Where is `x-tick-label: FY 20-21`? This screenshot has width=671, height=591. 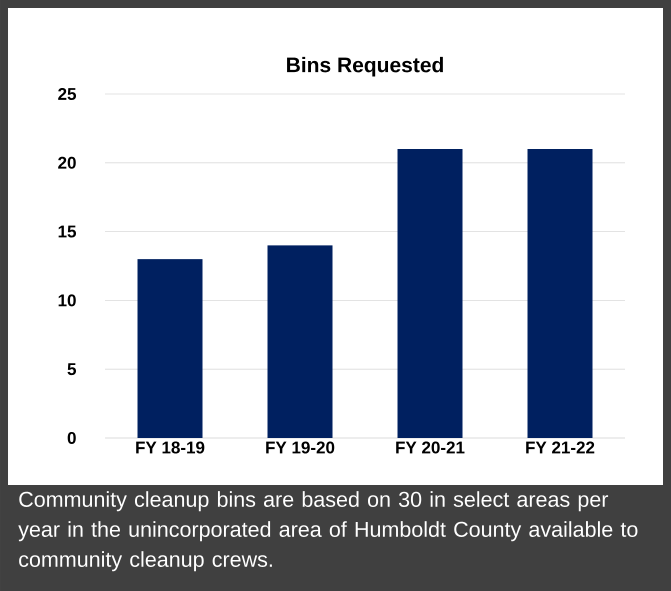
x-tick-label: FY 20-21 is located at coordinates (430, 448).